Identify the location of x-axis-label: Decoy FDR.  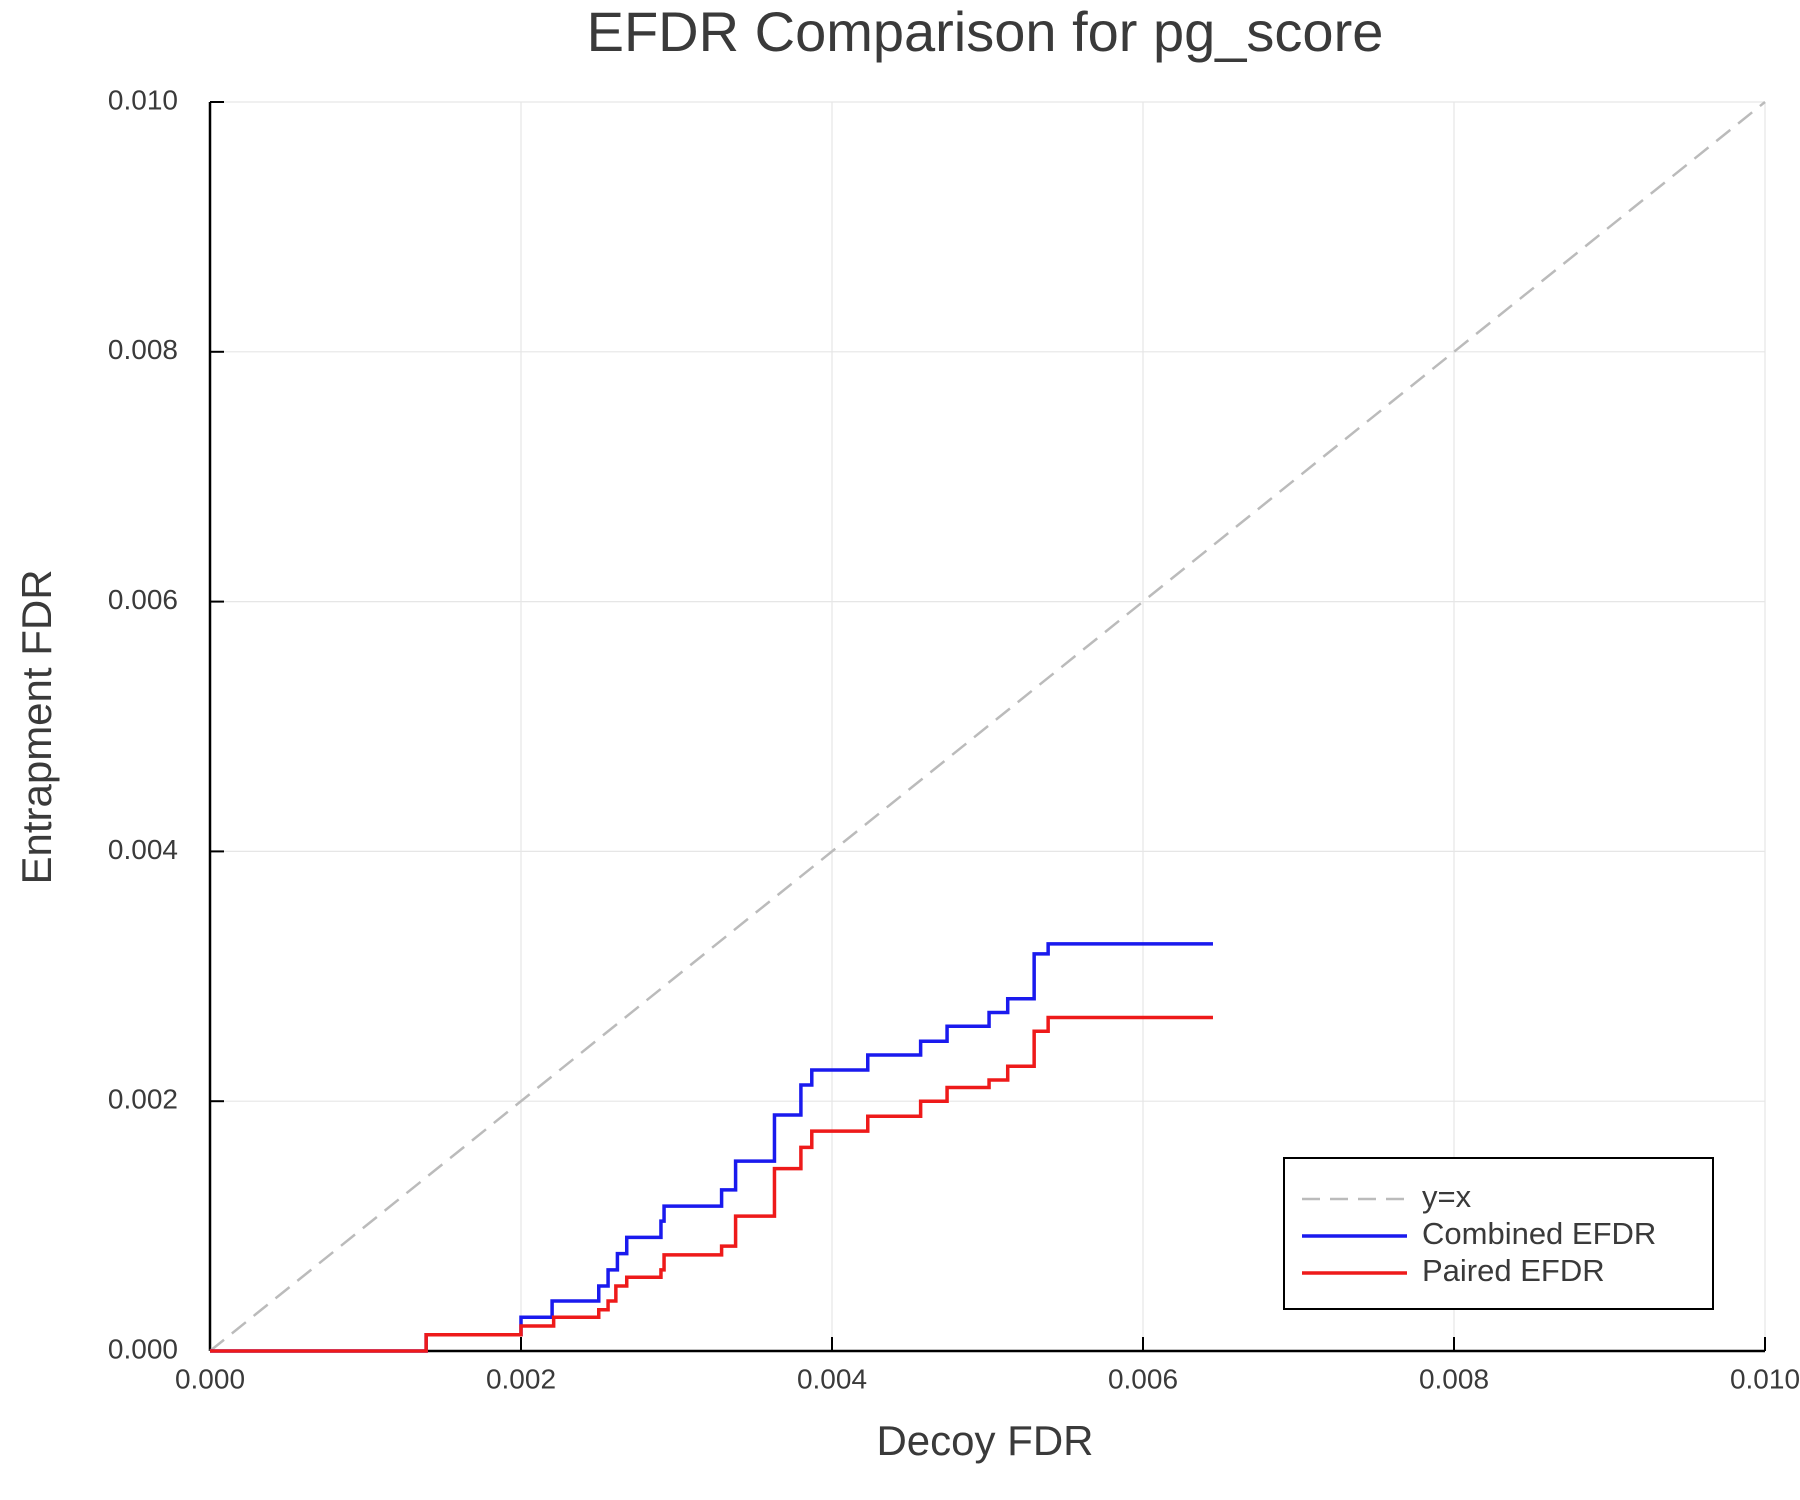
(984, 1440).